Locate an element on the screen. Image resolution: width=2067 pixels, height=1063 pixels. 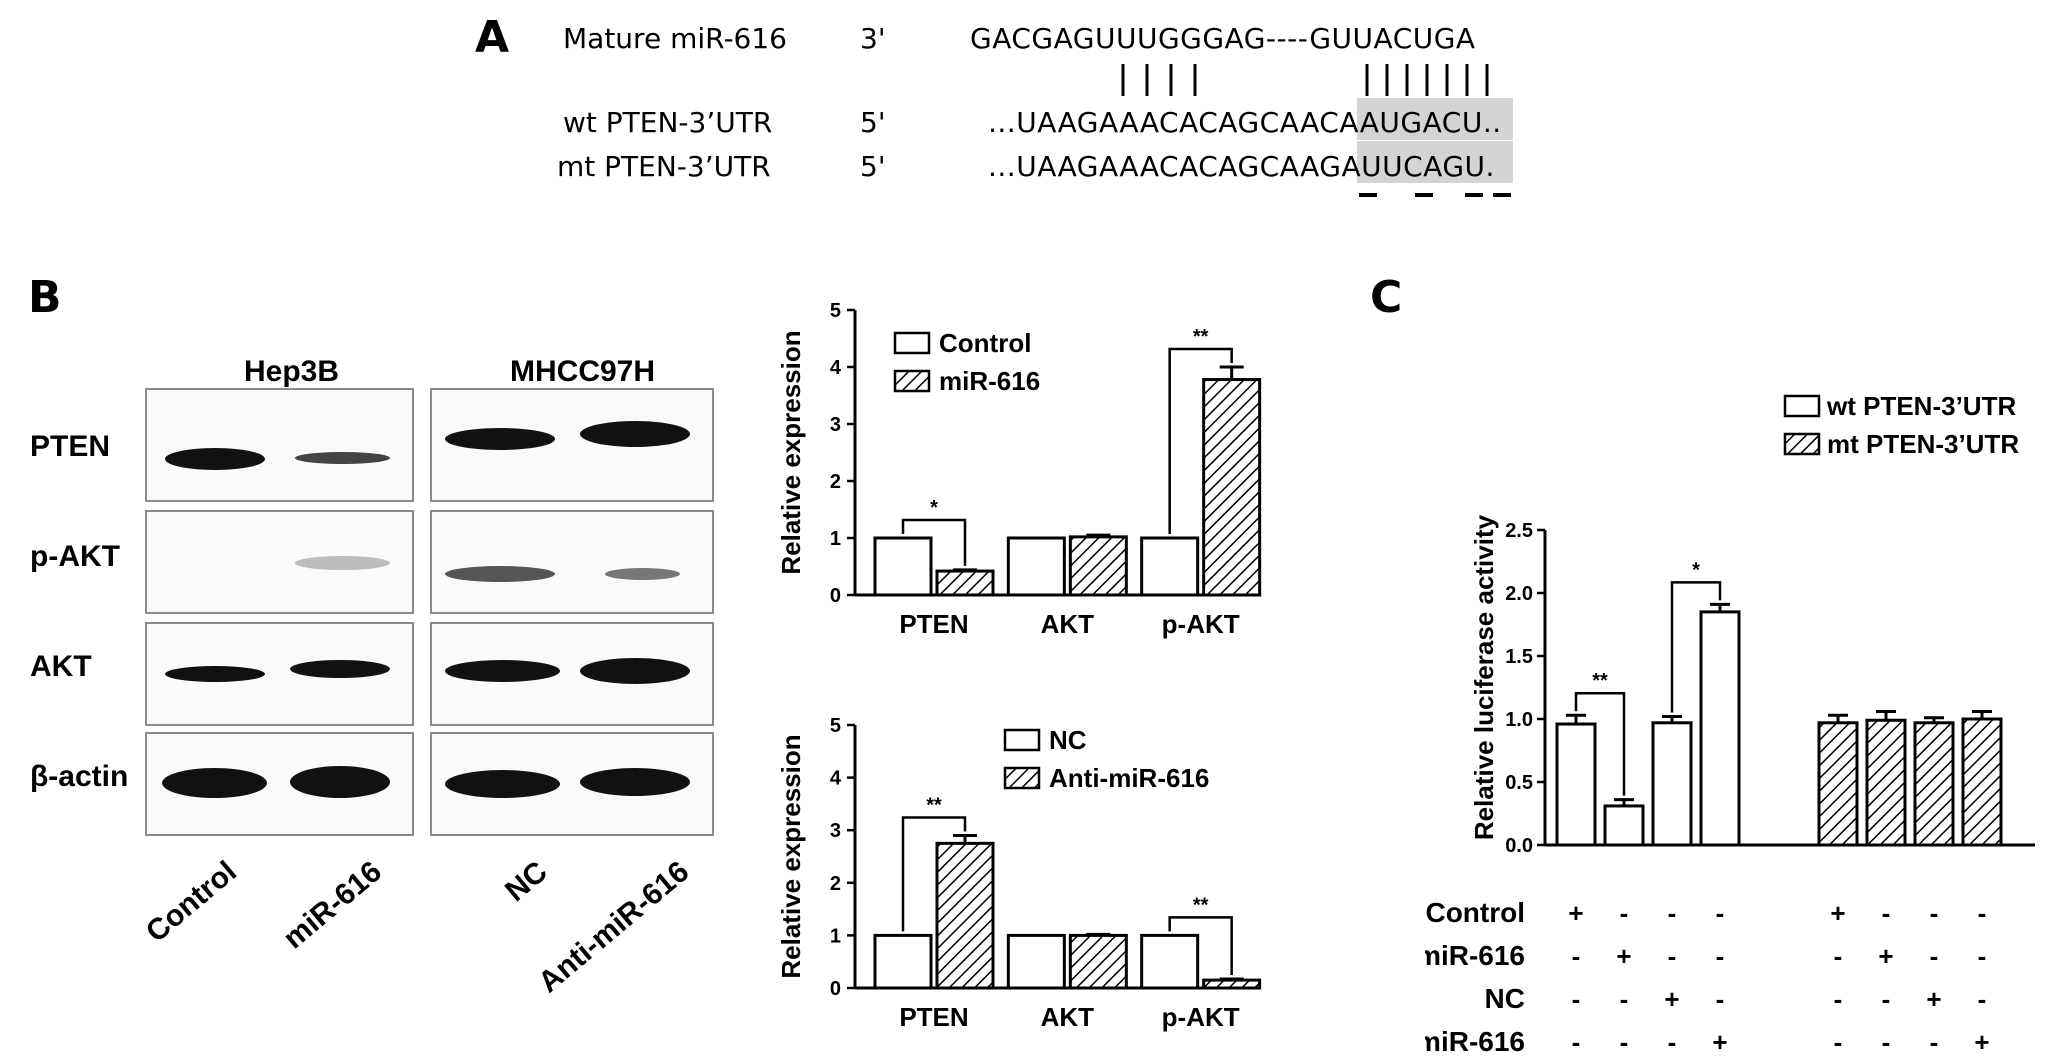
panel-c-letter: C is located at coordinates (1386, 297).